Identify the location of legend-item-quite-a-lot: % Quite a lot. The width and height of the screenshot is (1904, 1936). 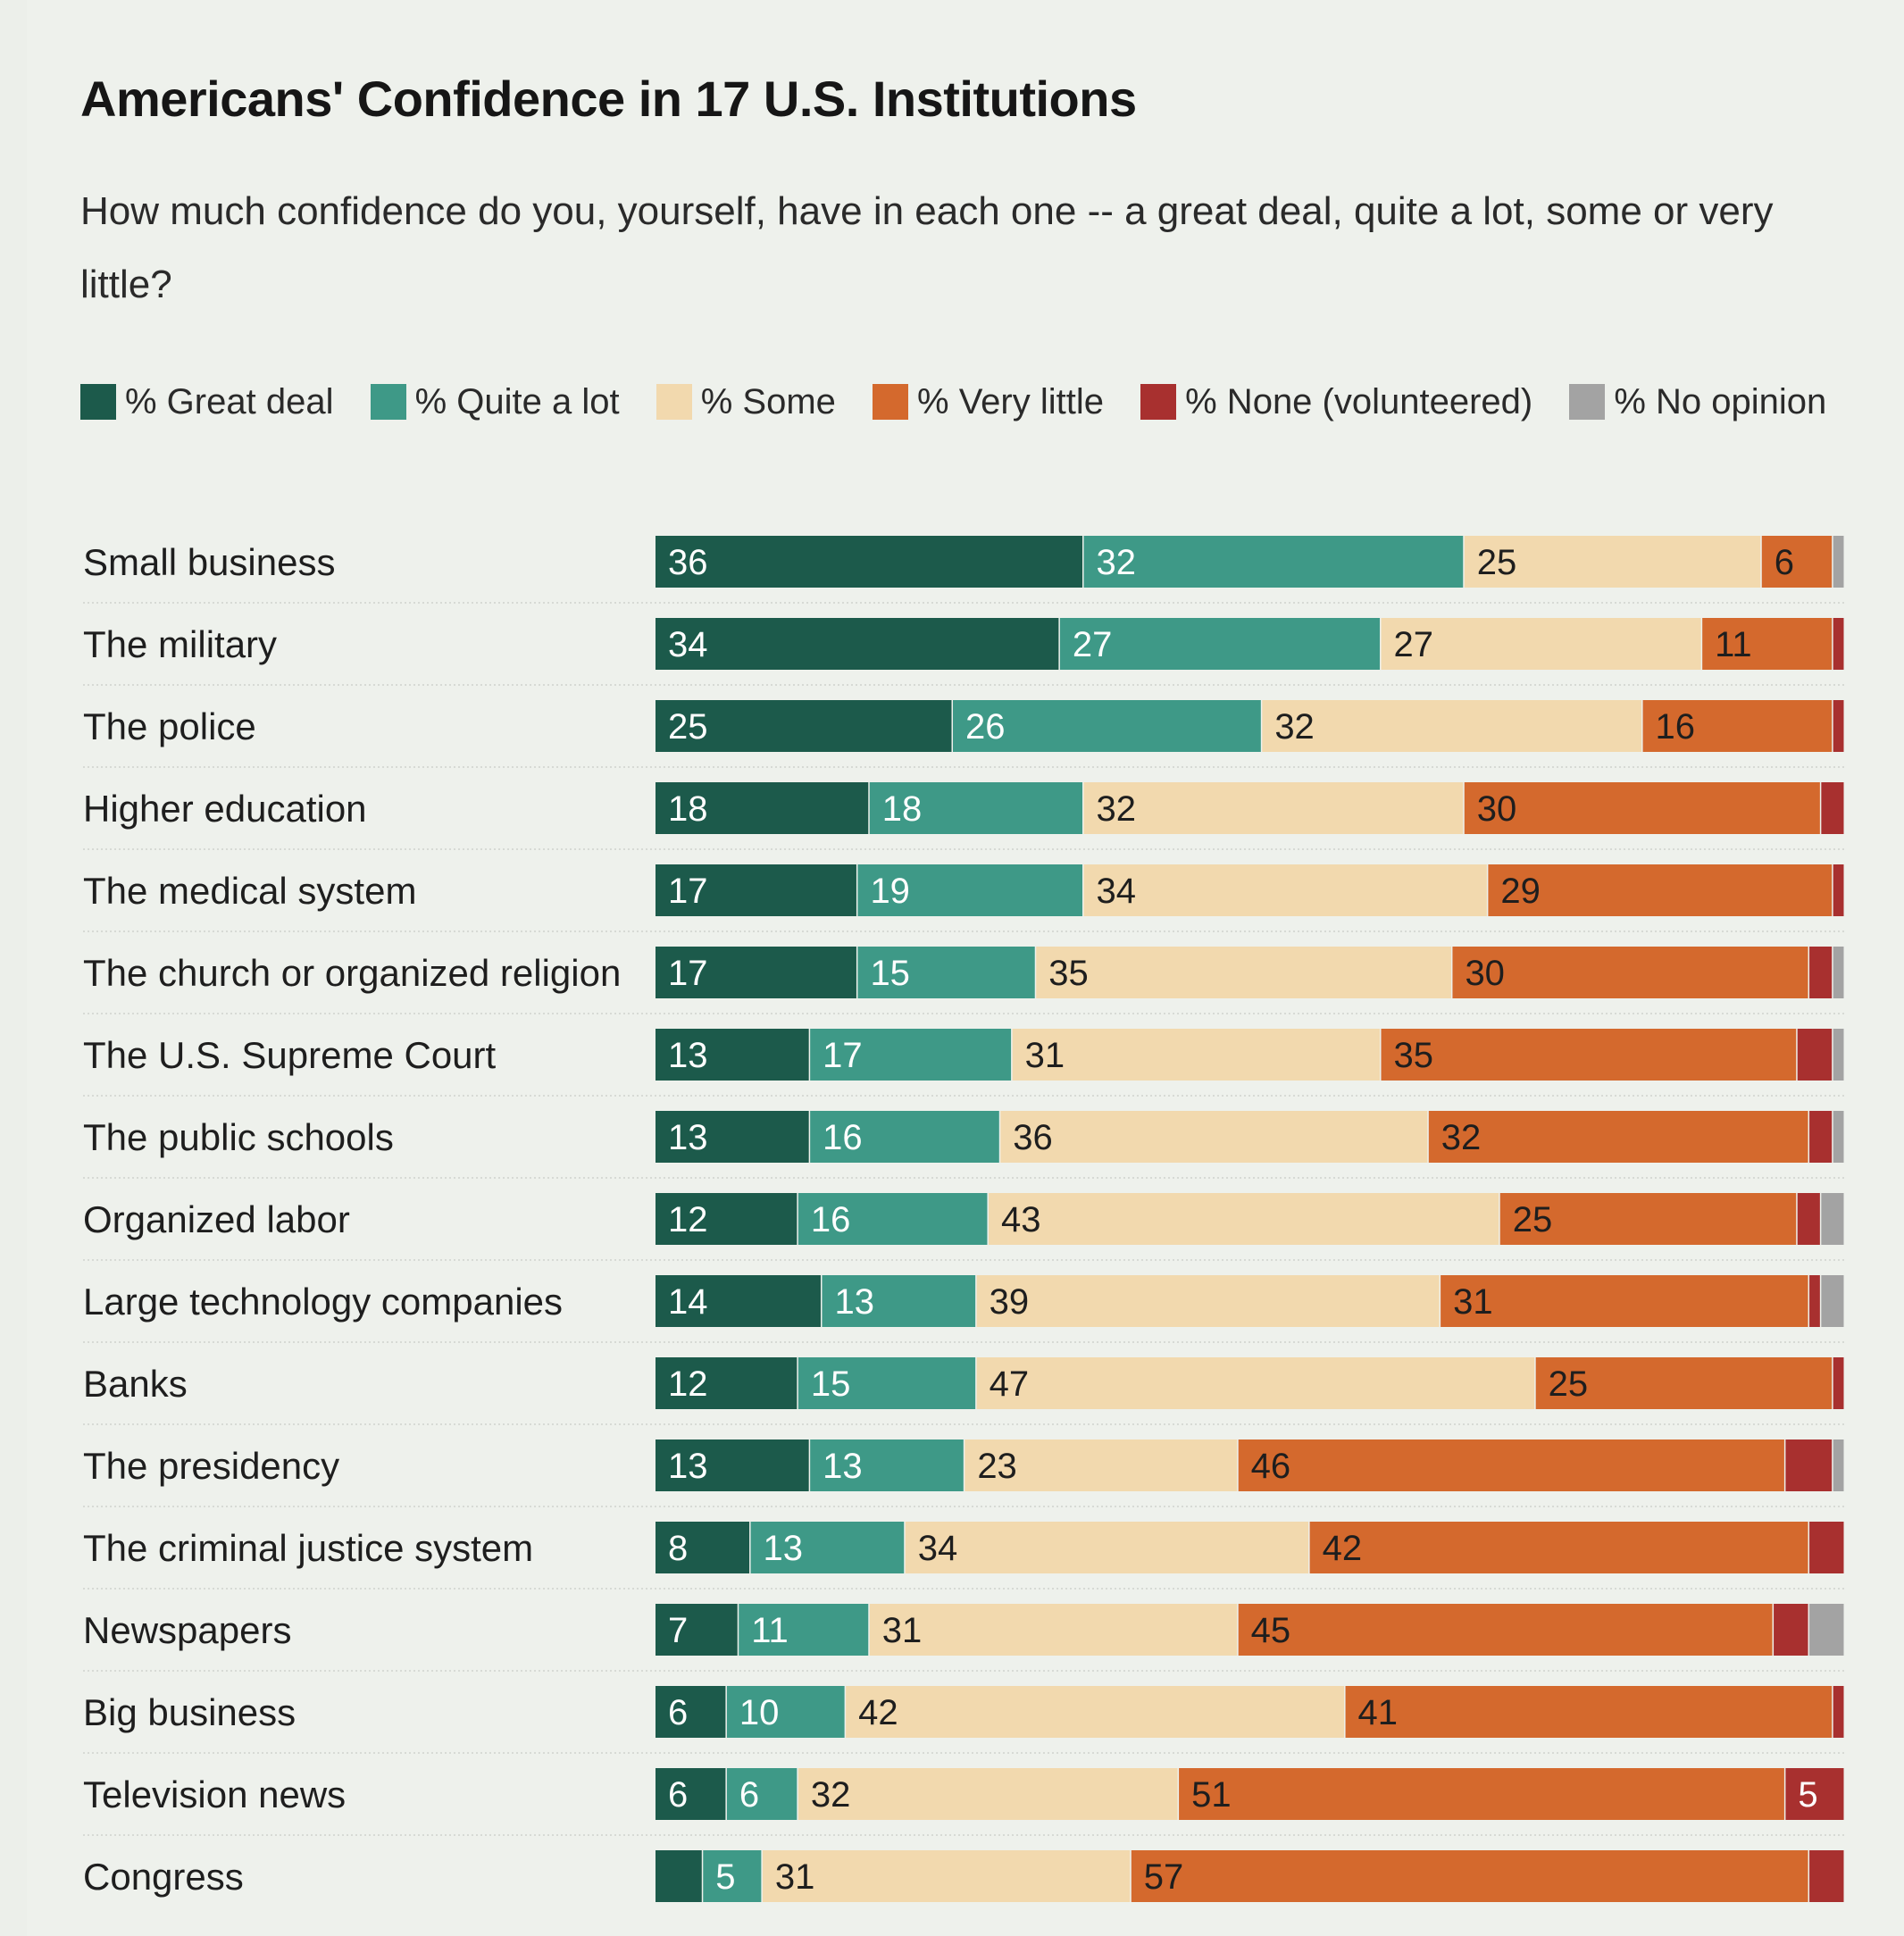
(495, 401).